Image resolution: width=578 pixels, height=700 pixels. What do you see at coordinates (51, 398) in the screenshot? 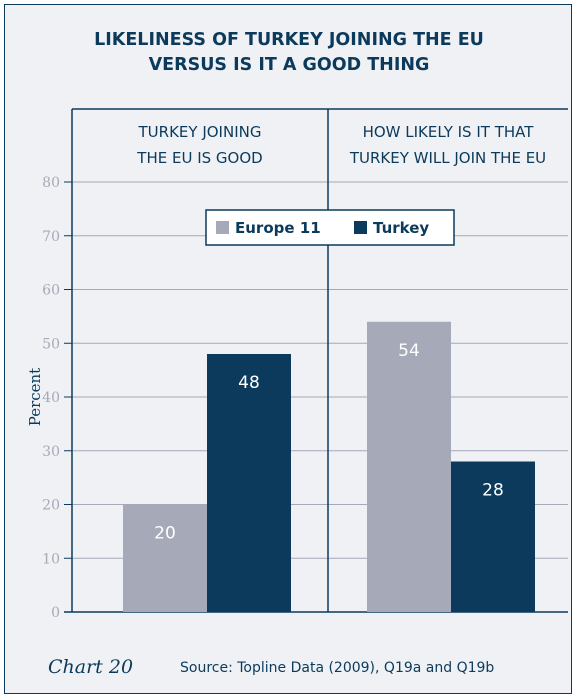
I see `y-tick-label-40: 40` at bounding box center [51, 398].